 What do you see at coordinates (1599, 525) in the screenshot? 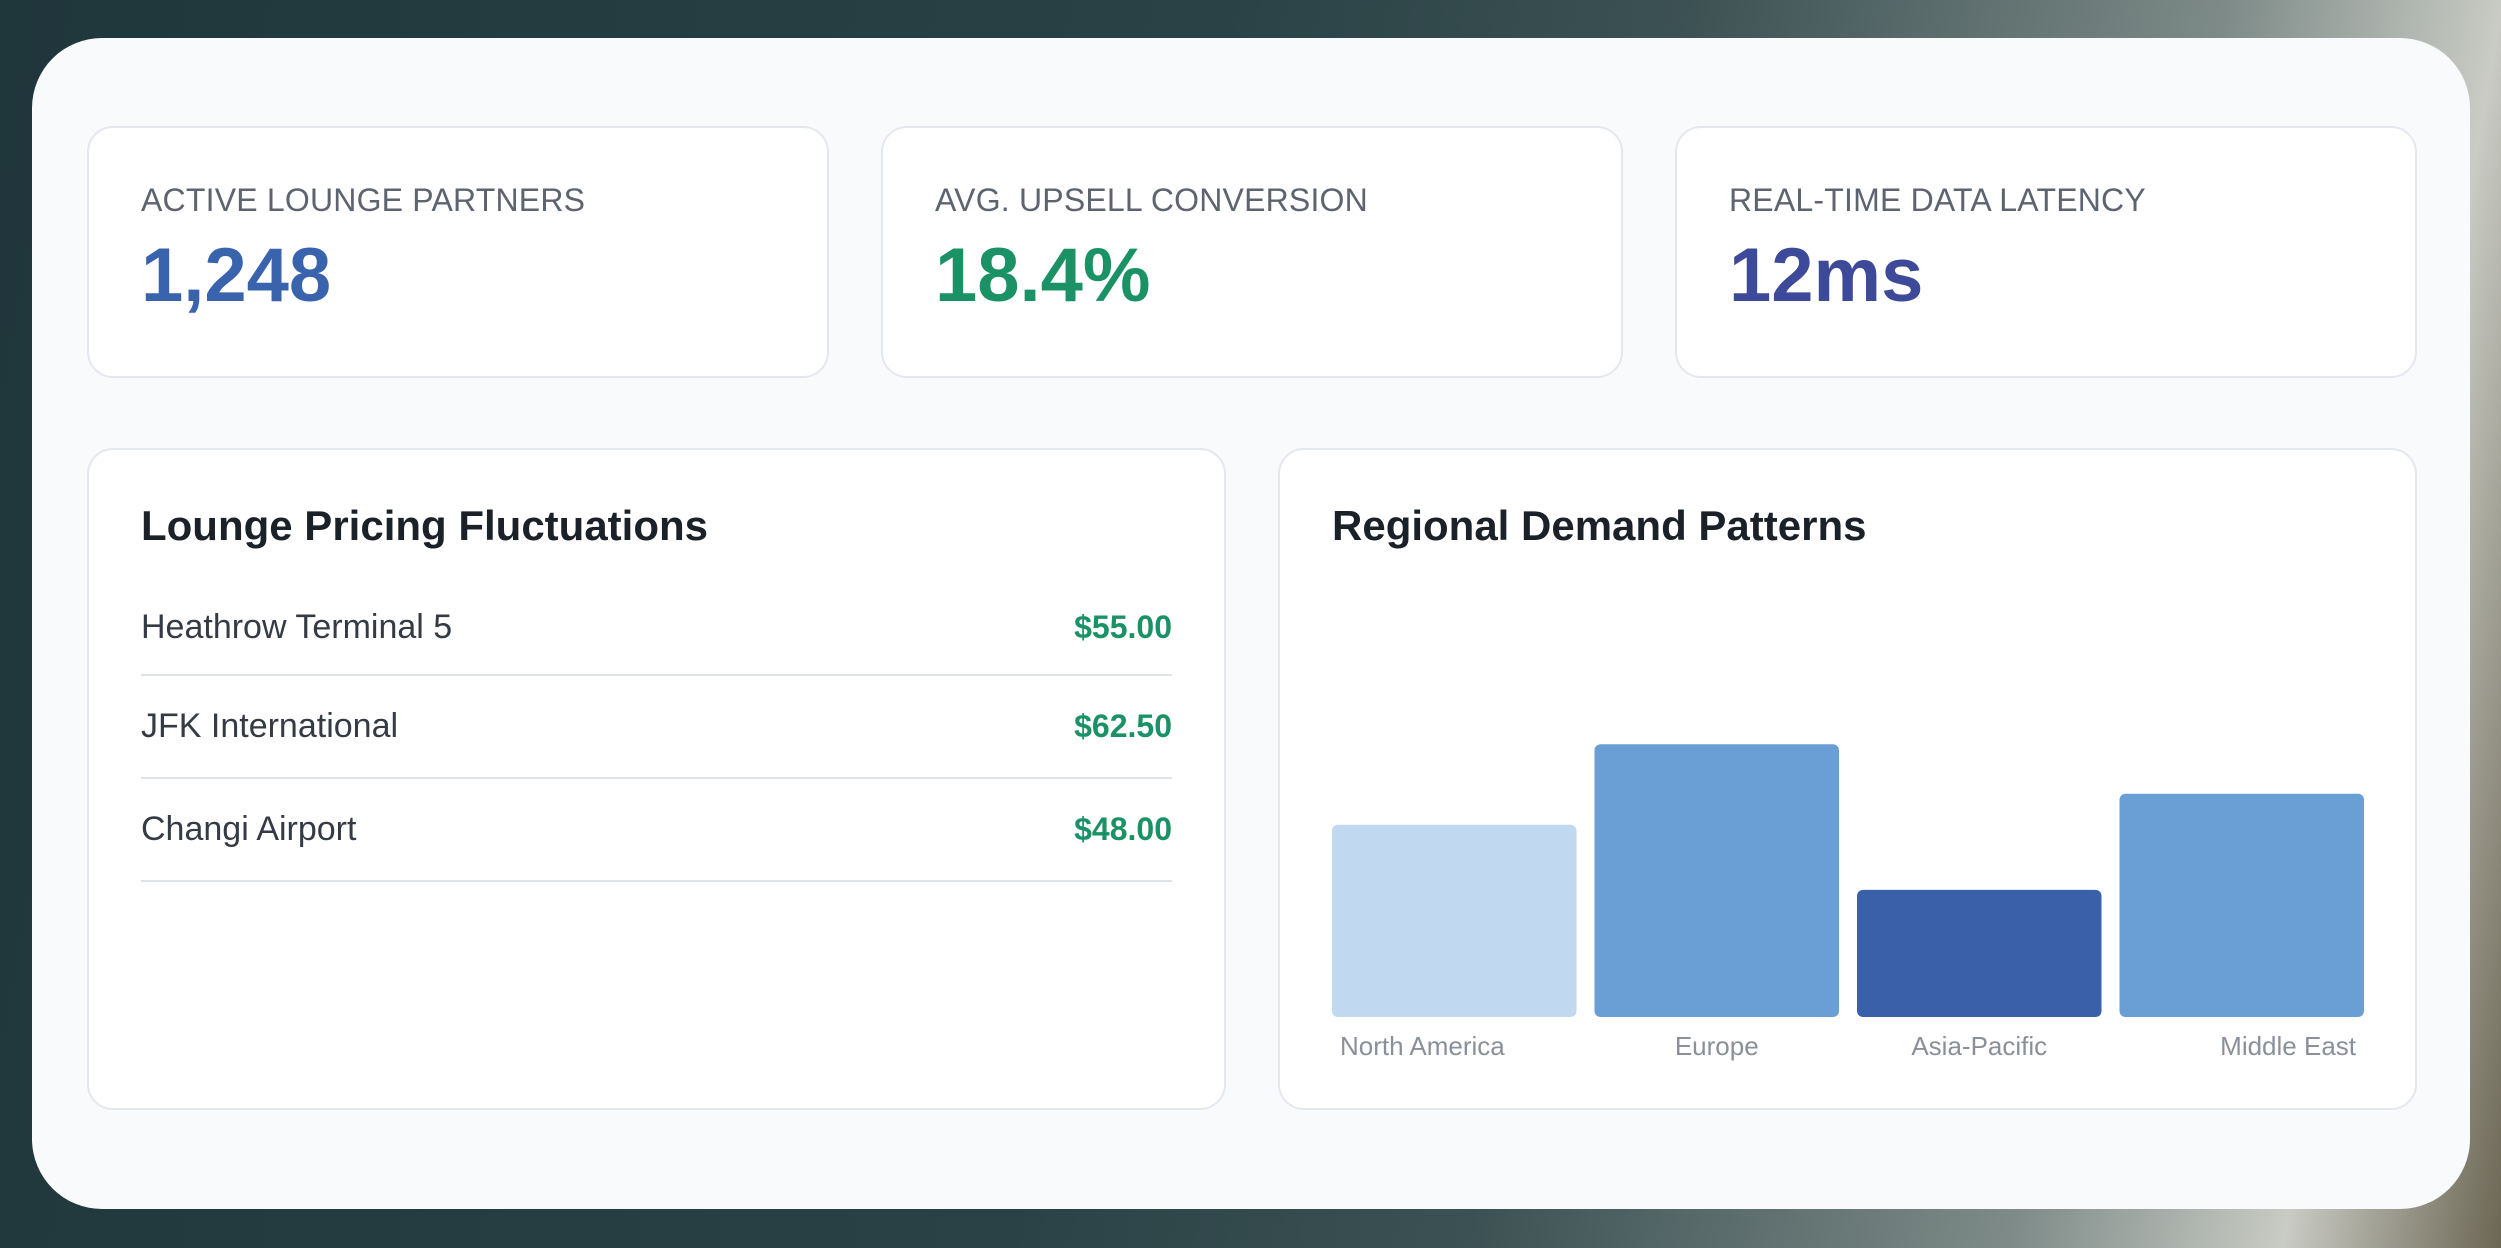
I see `demand-title: Regional Demand Patterns` at bounding box center [1599, 525].